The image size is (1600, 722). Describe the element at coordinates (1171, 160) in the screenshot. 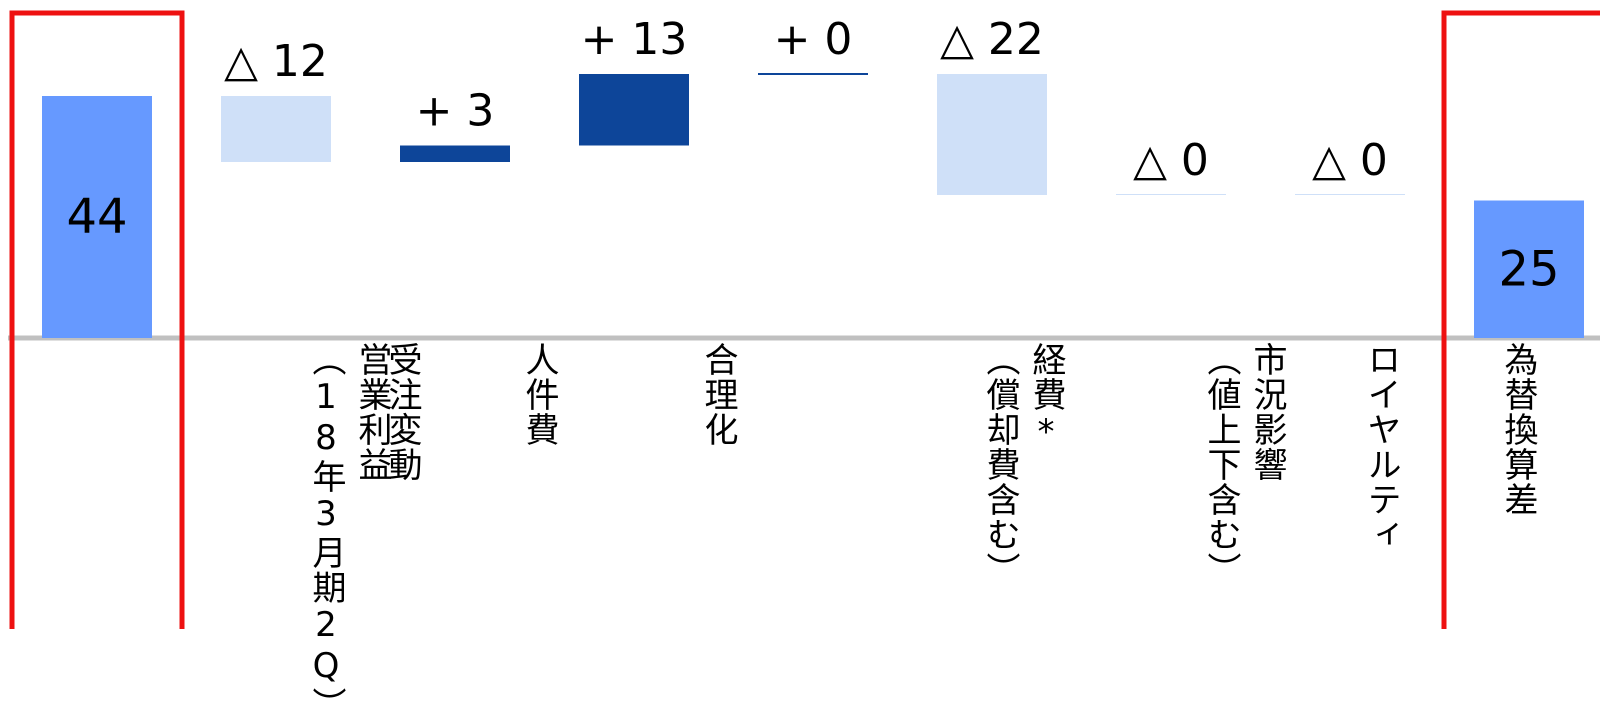

I see `data-label-6: △ 0` at that location.